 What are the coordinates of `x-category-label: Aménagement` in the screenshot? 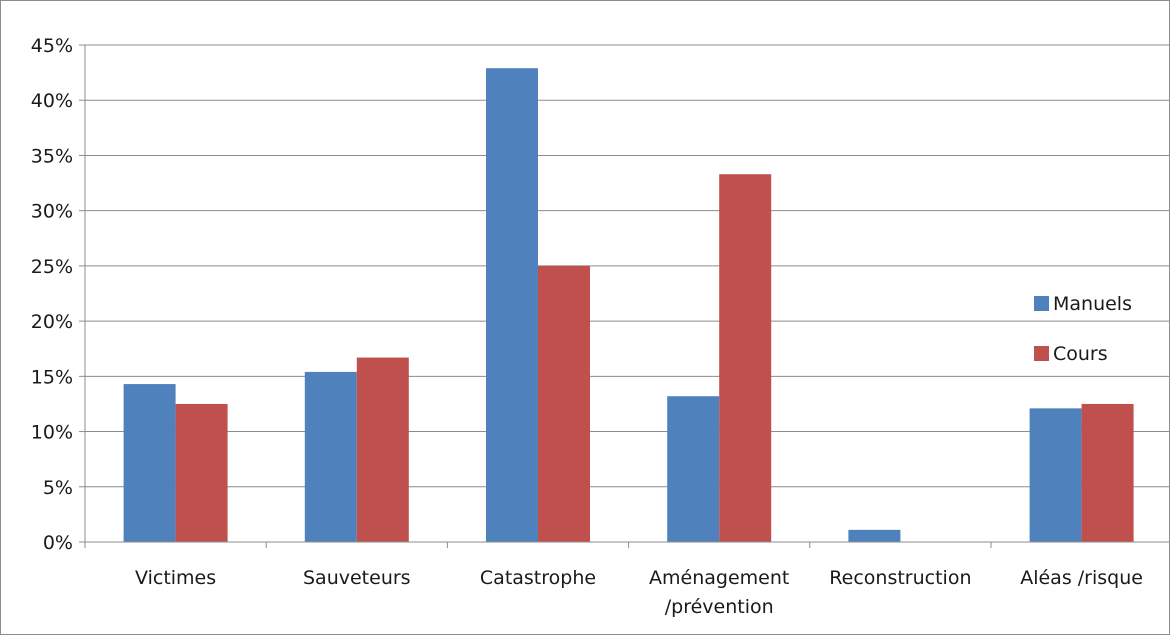 It's located at (719, 578).